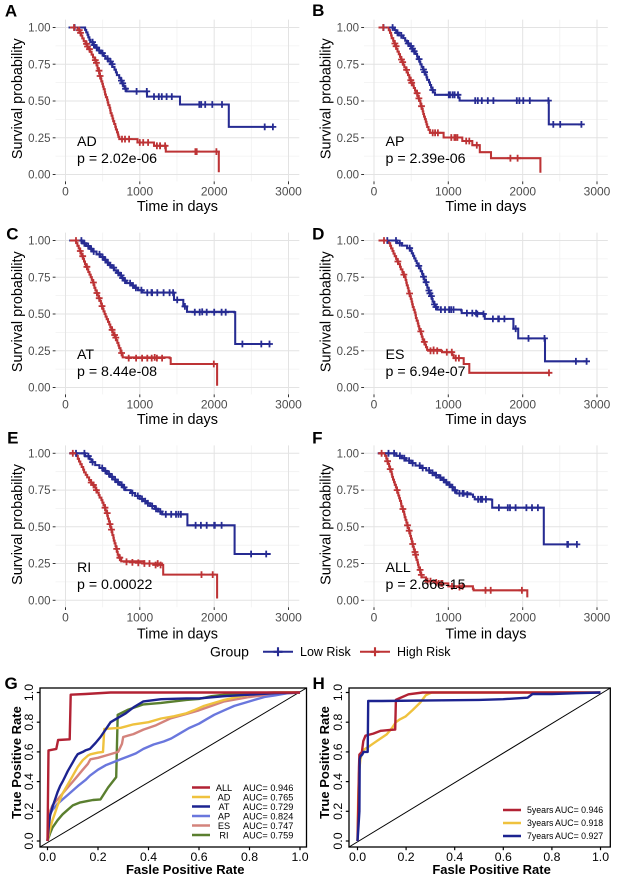  What do you see at coordinates (12, 438) in the screenshot?
I see `svg-text: E` at bounding box center [12, 438].